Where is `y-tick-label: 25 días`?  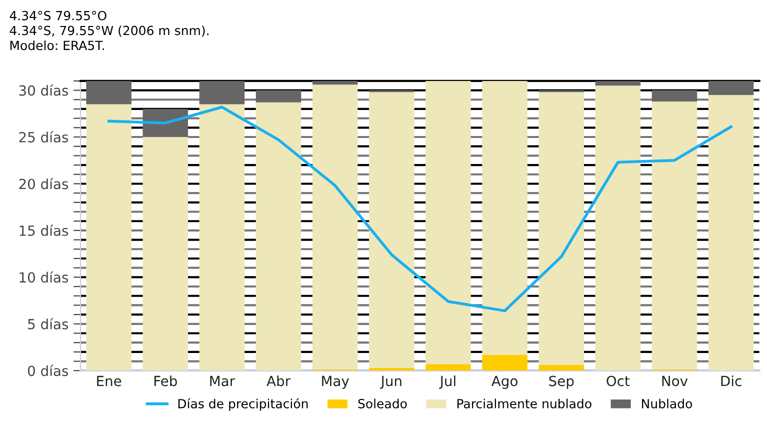
y-tick-label: 25 días is located at coordinates (43, 136).